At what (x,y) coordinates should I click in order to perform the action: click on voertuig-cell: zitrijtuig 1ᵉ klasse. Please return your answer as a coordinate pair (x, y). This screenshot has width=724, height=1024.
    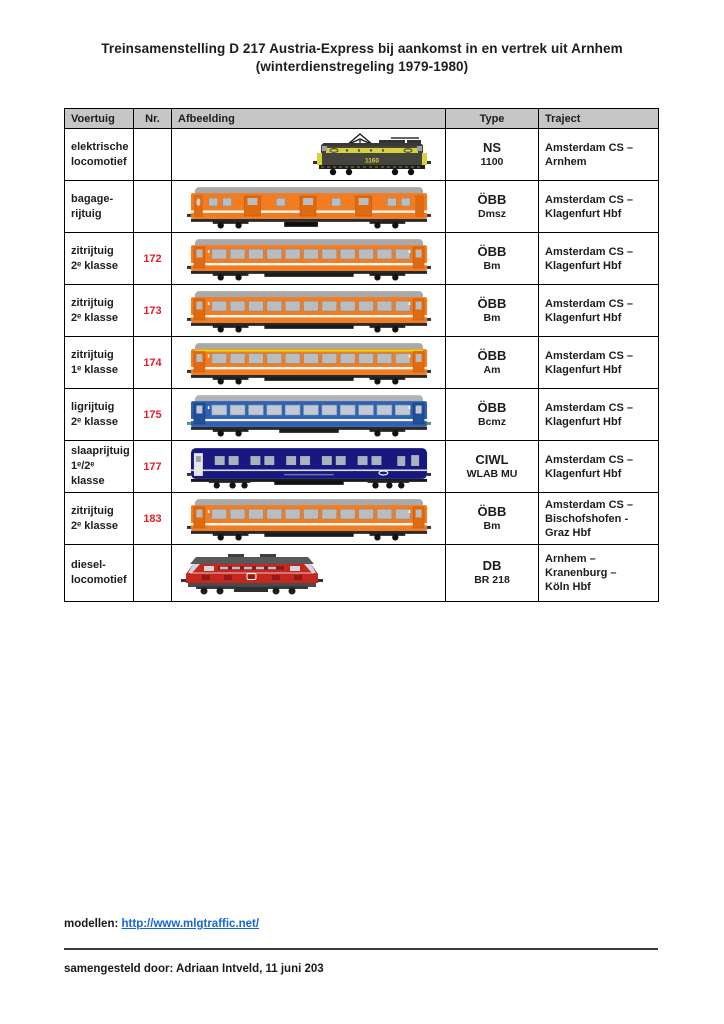
    Looking at the image, I should click on (99, 362).